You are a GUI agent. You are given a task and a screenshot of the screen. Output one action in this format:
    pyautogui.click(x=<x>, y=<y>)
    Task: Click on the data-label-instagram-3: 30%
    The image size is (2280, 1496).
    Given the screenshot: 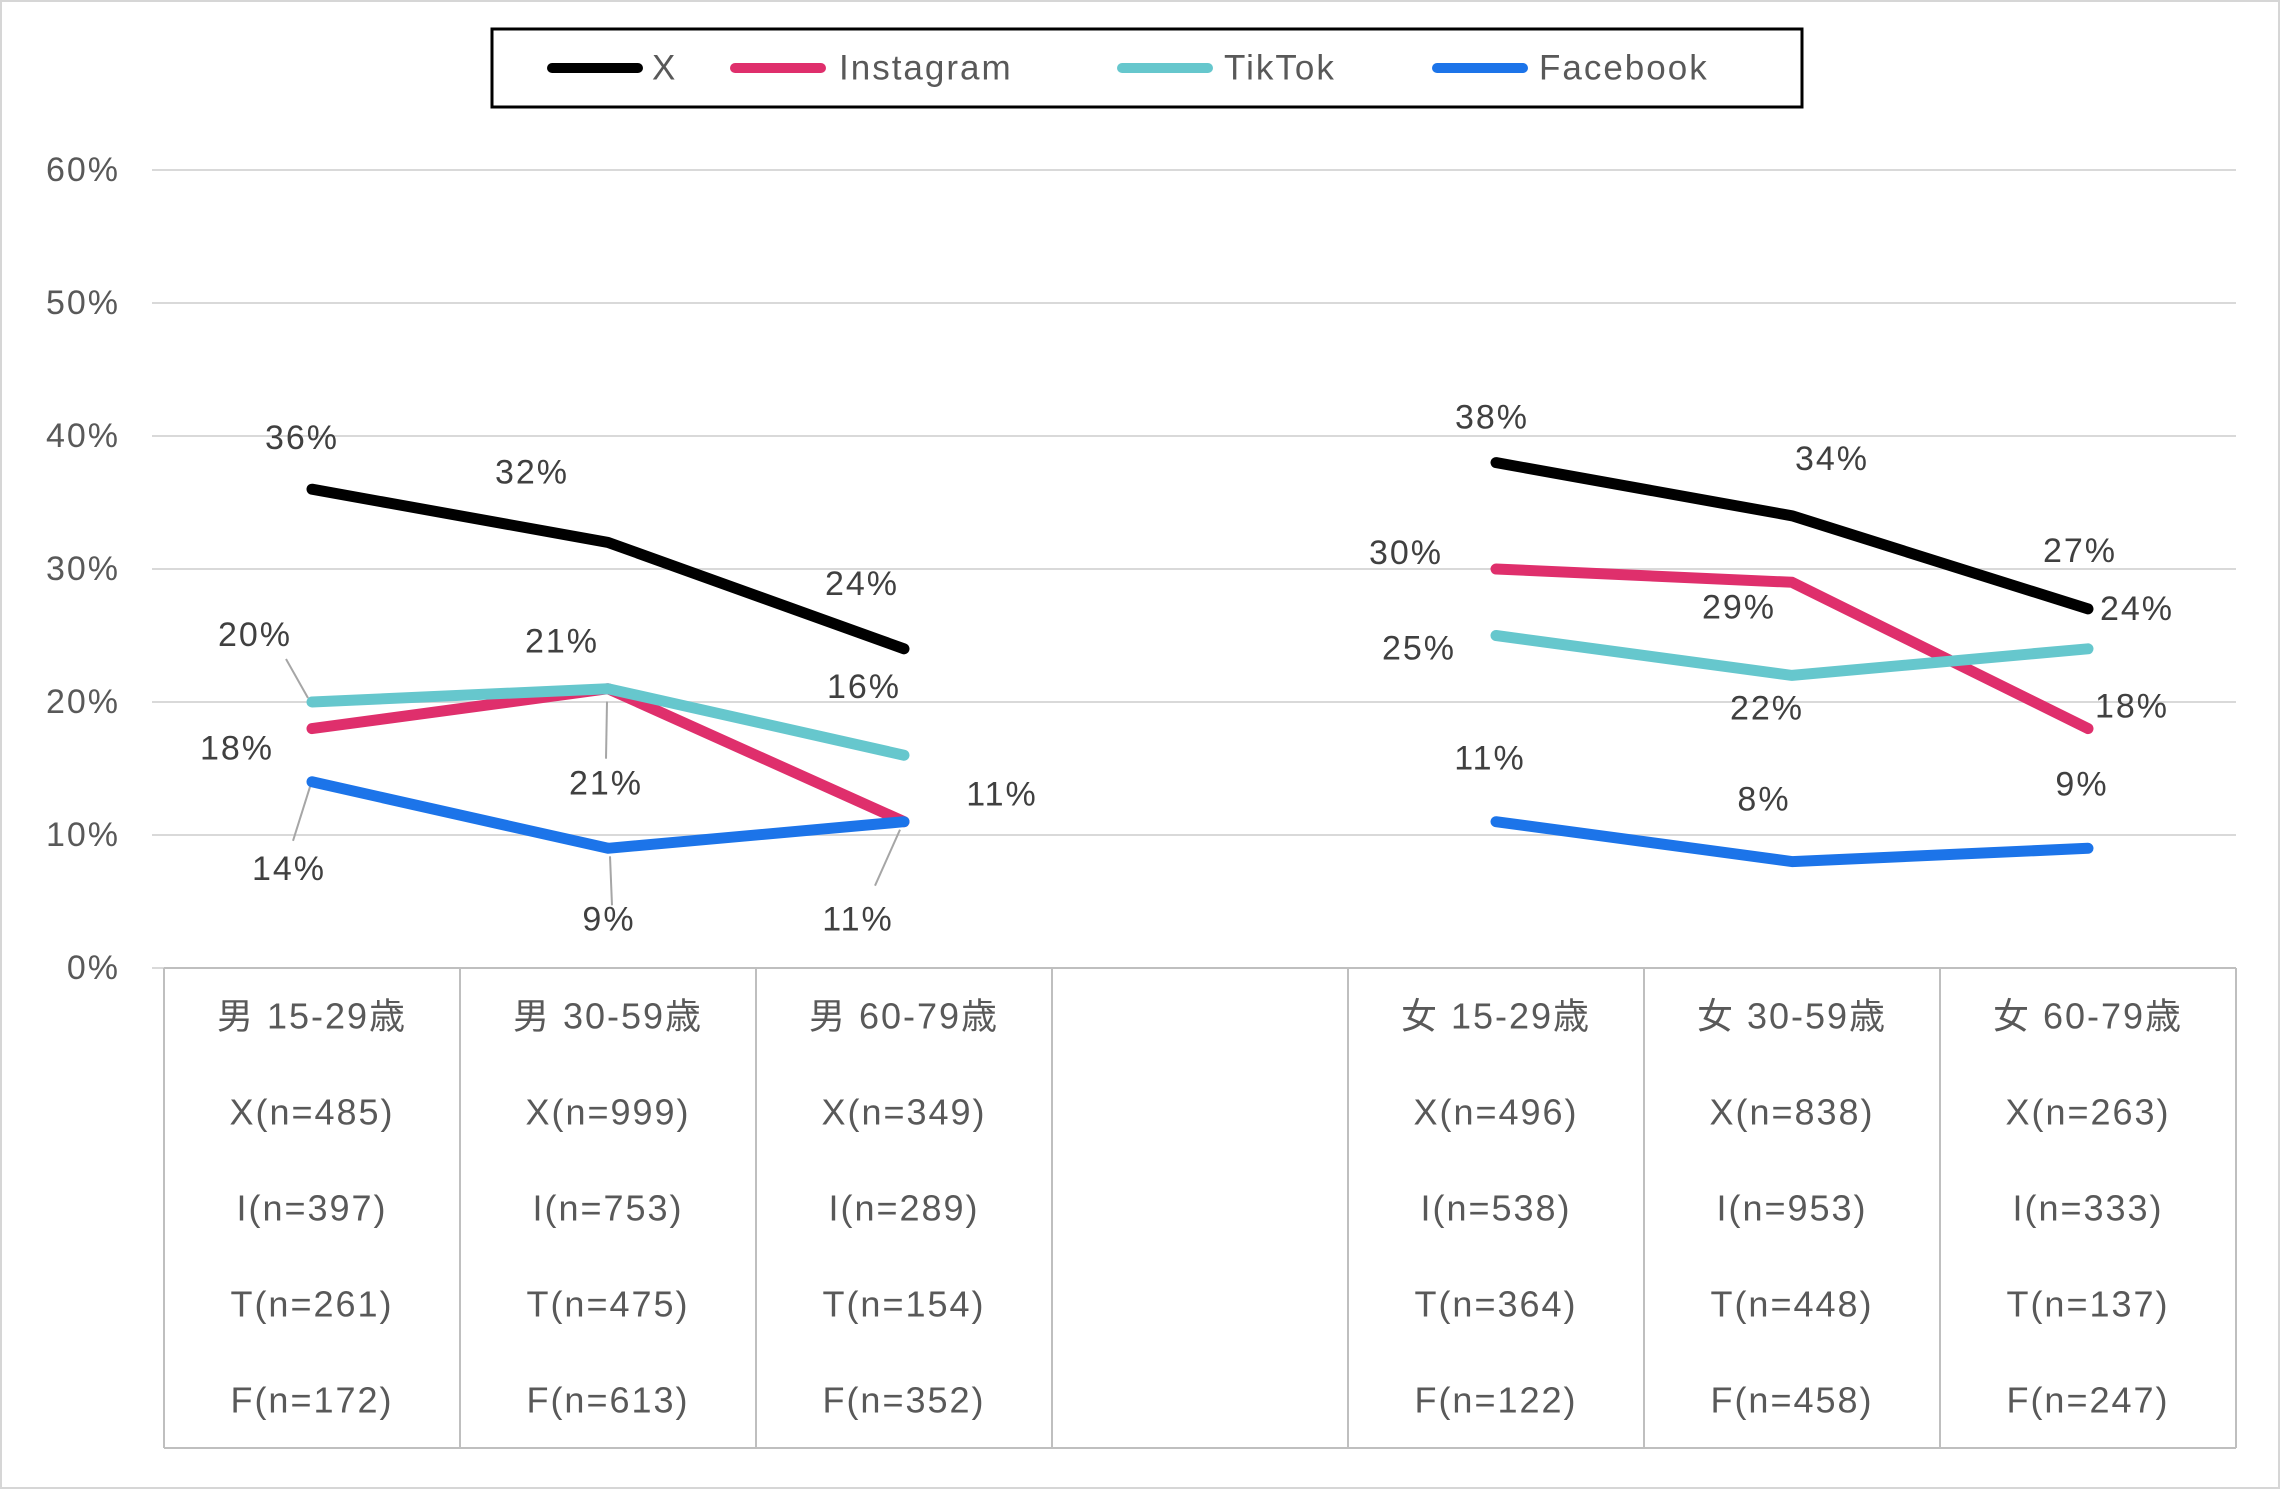 What is the action you would take?
    pyautogui.click(x=1406, y=553)
    